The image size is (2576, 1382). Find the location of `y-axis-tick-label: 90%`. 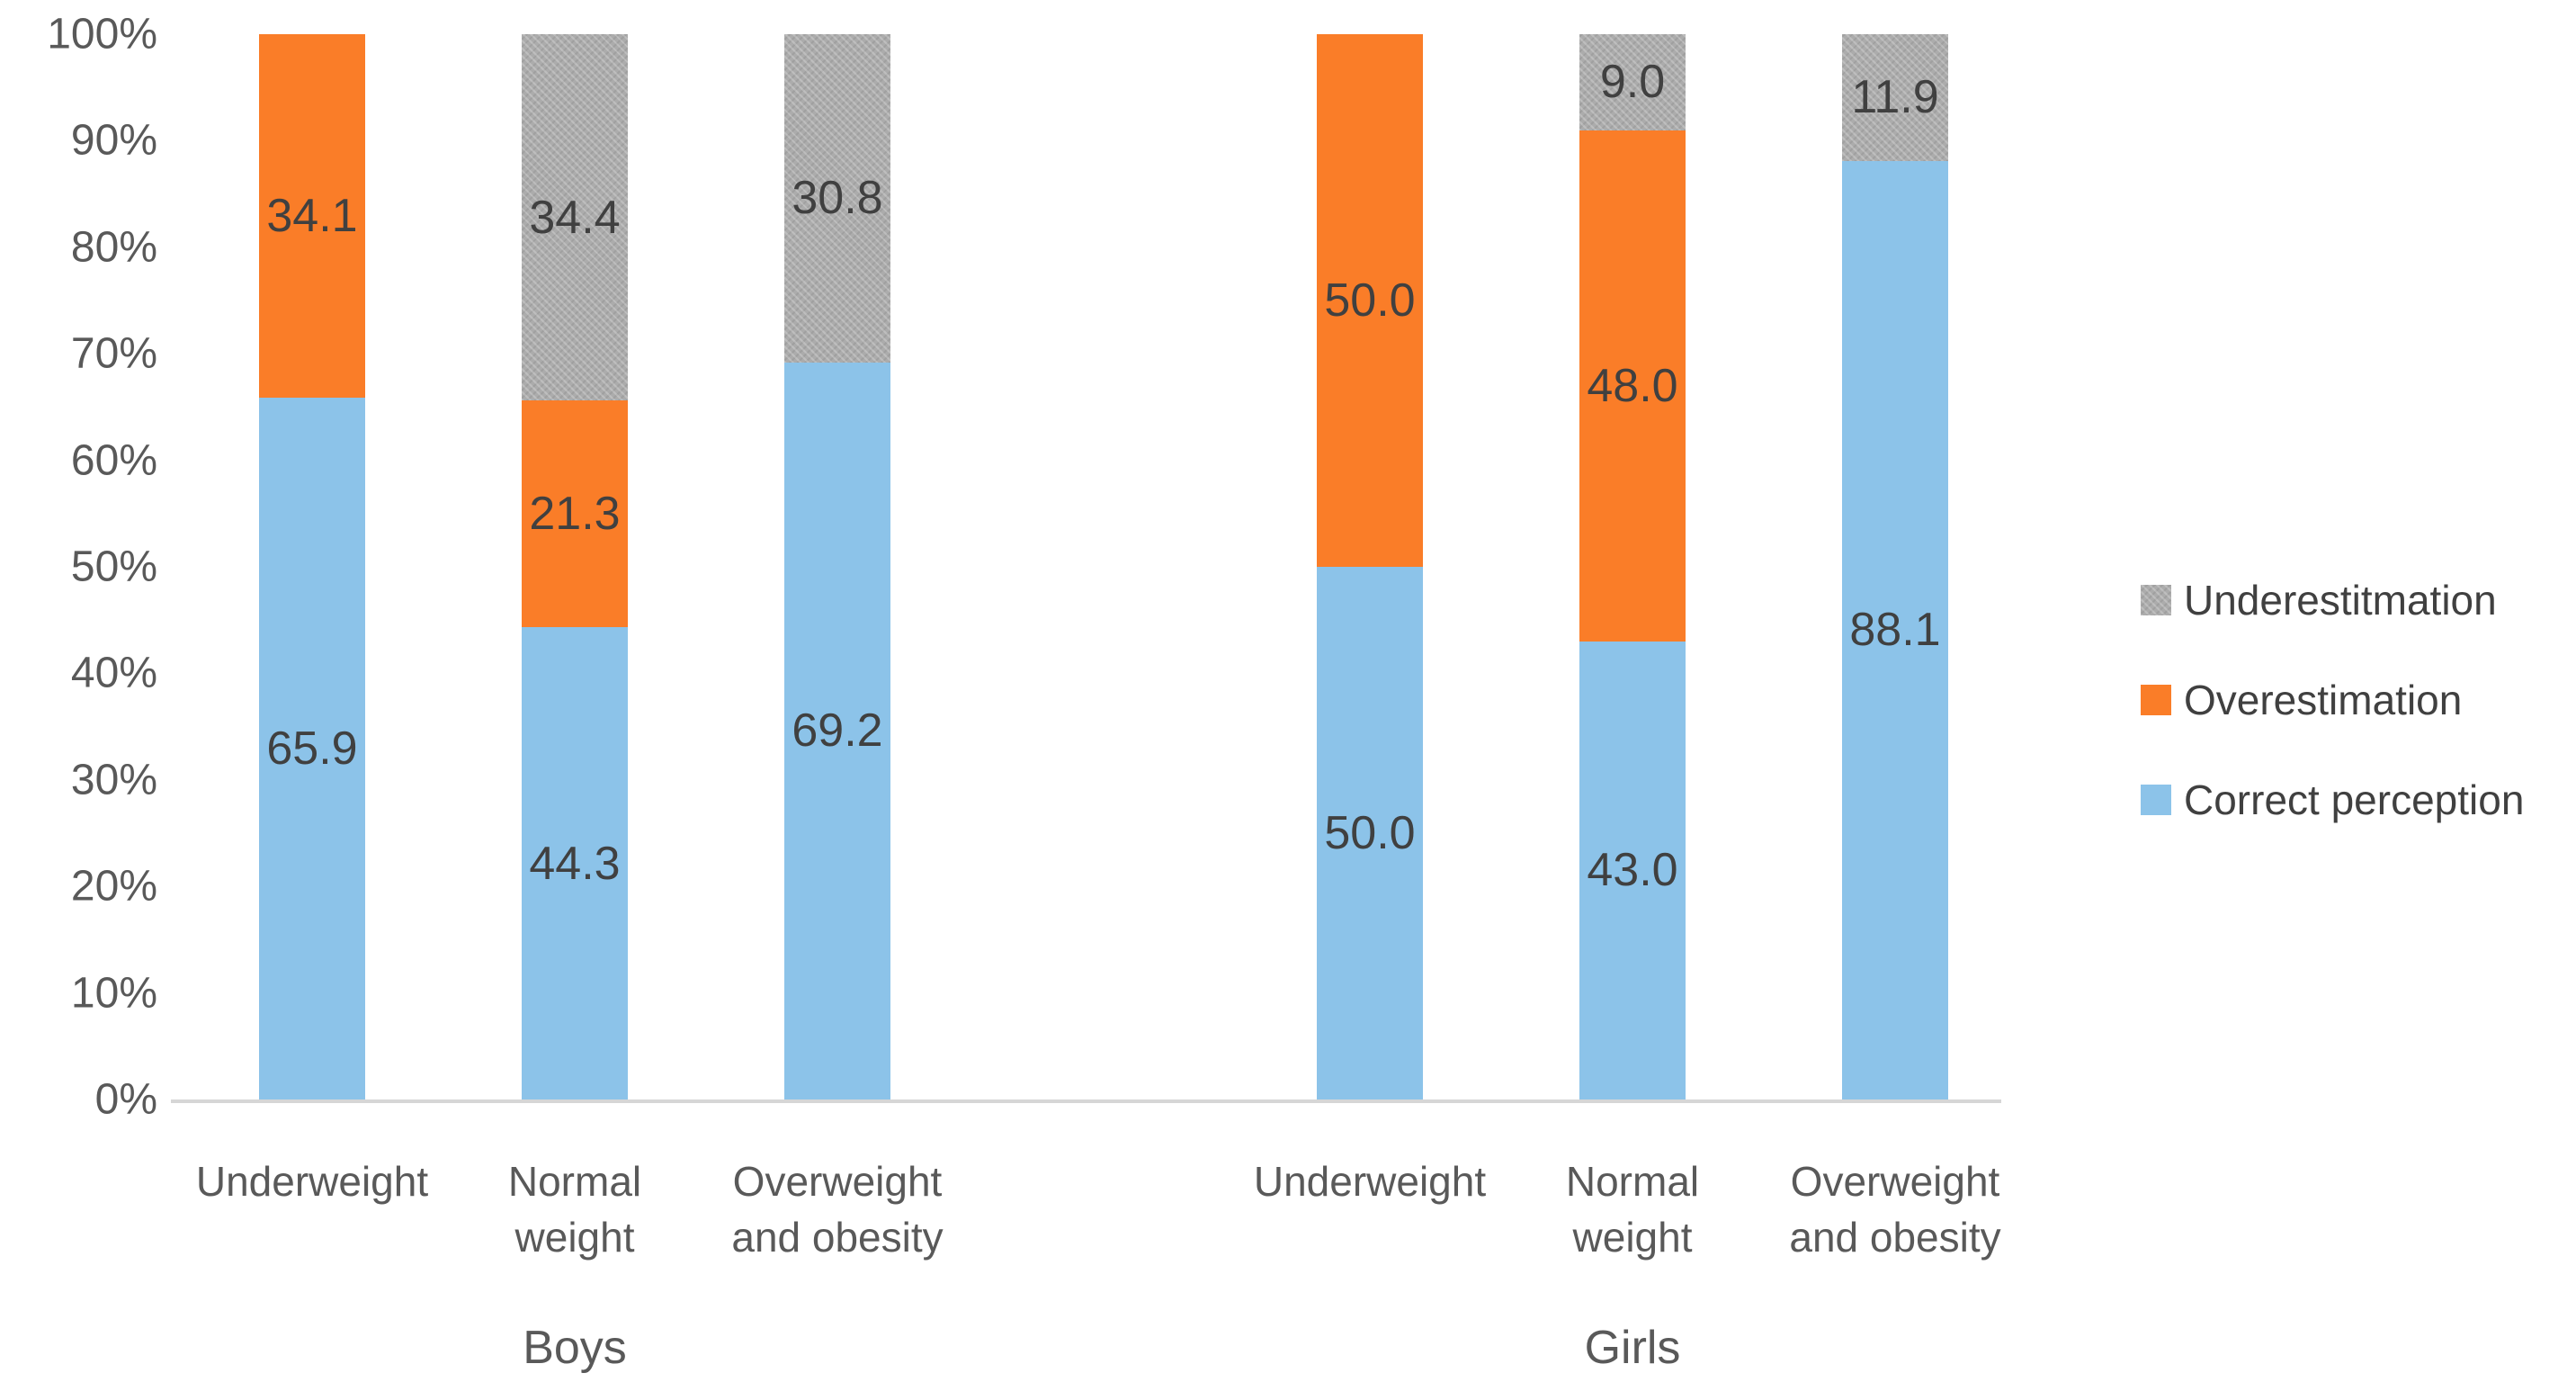

y-axis-tick-label: 90% is located at coordinates (113, 141).